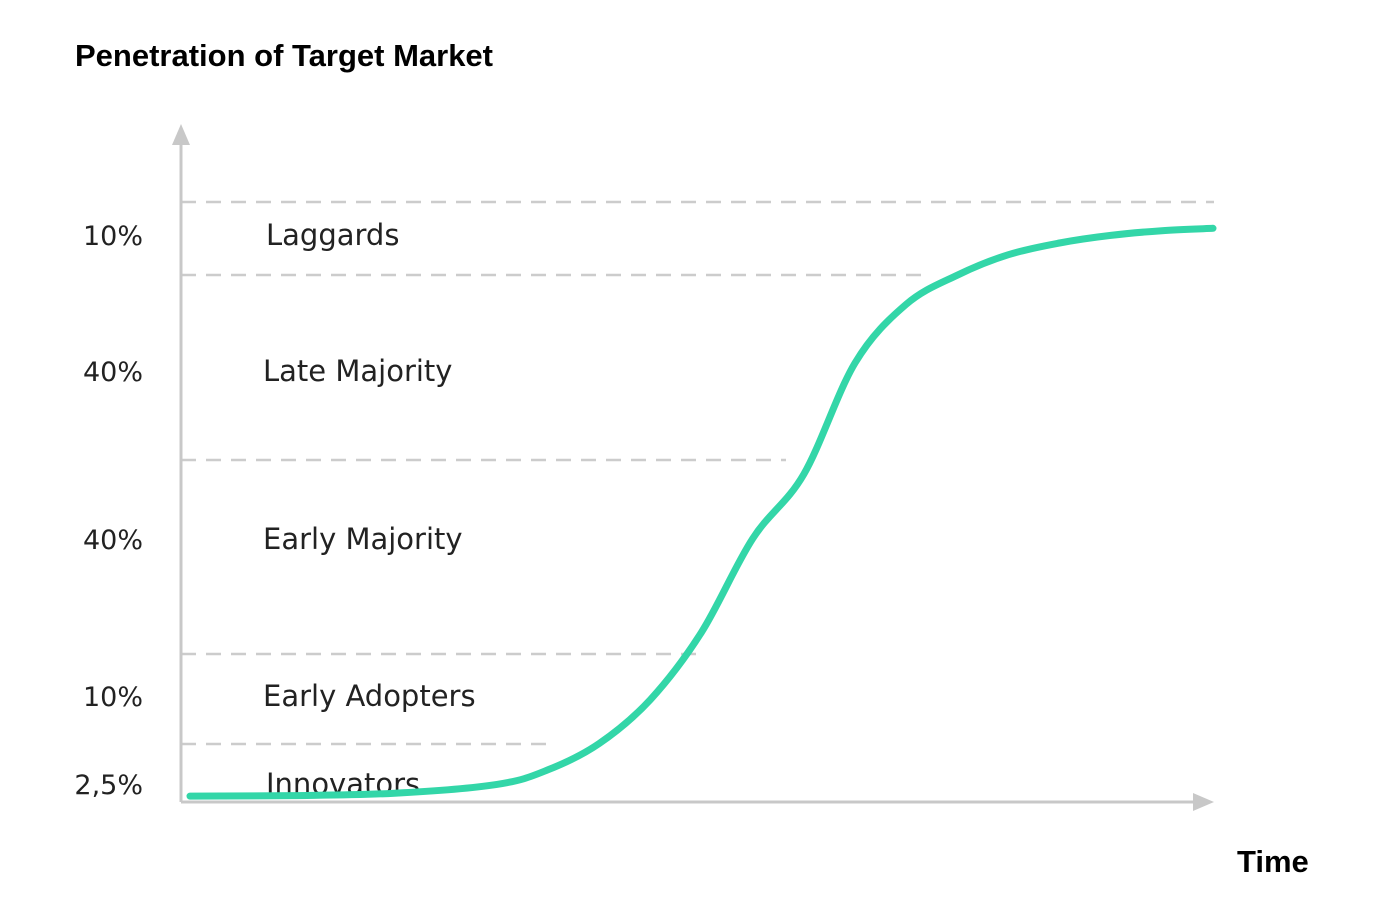 Image resolution: width=1400 pixels, height=909 pixels. Describe the element at coordinates (108, 785) in the screenshot. I see `segment-percent-label: 2,5%` at that location.